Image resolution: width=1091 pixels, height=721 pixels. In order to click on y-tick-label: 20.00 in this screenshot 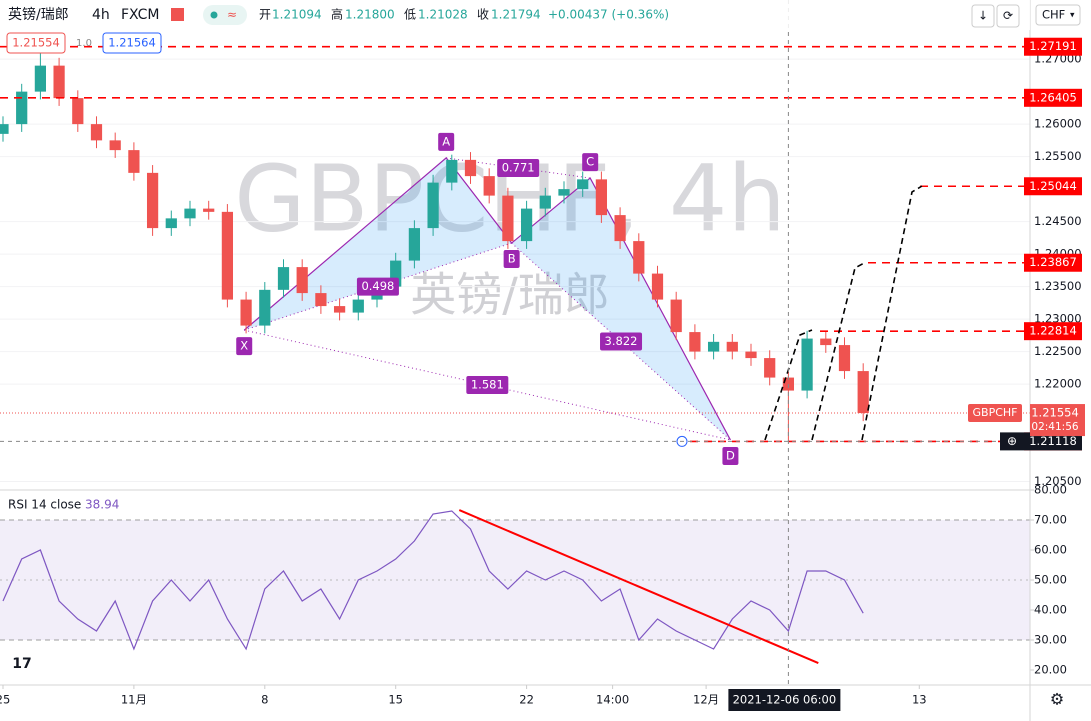, I will do `click(1050, 670)`.